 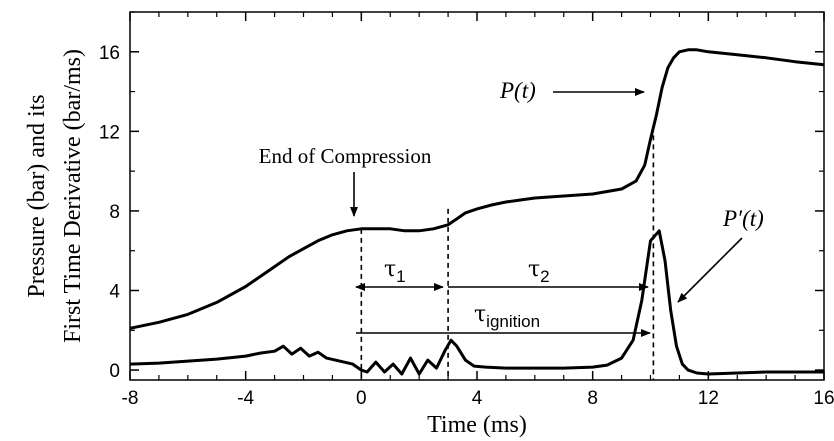 I want to click on y-tick-label: 4, so click(x=114, y=291).